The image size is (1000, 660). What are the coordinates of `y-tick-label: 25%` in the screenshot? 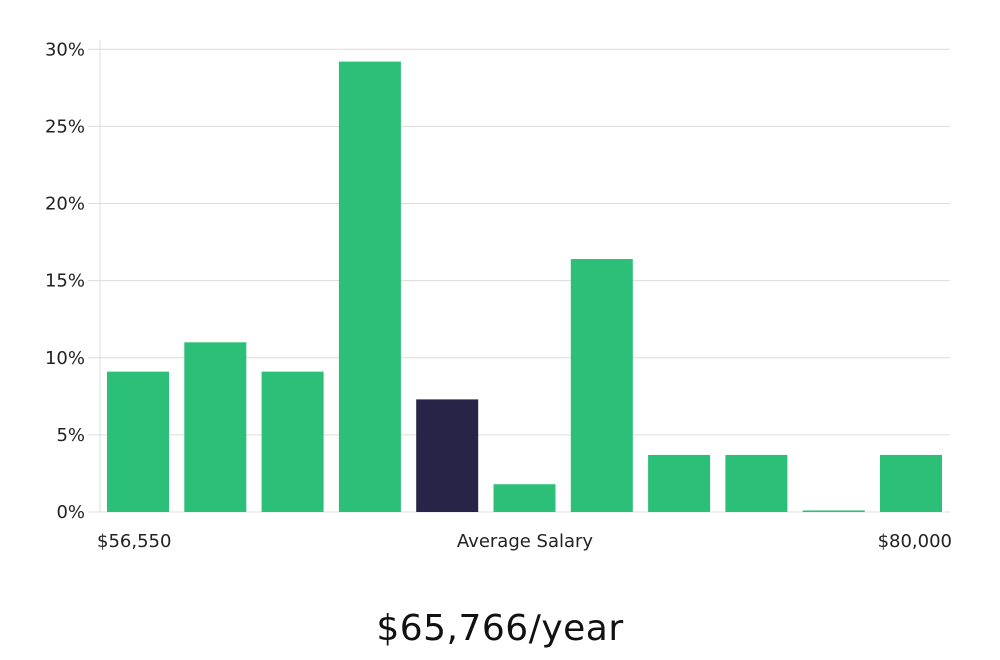 It's located at (65, 126).